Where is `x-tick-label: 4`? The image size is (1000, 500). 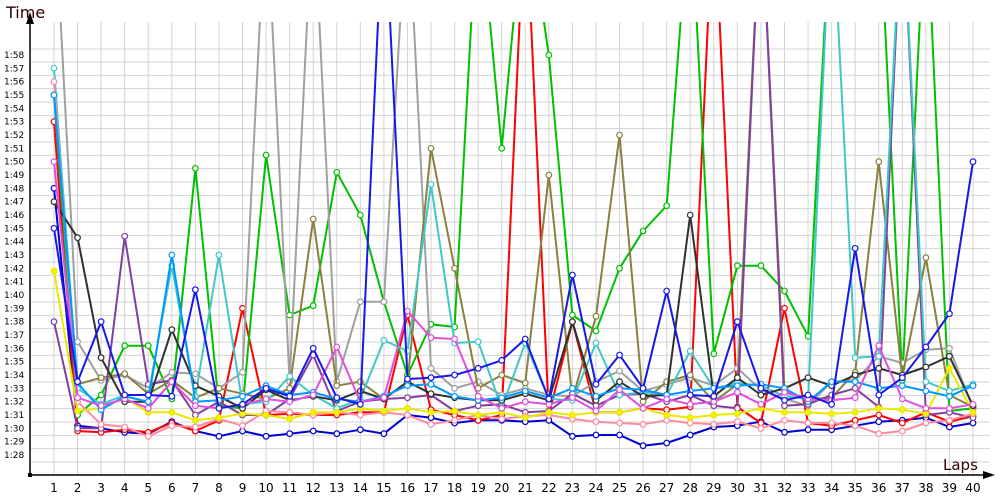
x-tick-label: 4 is located at coordinates (125, 488).